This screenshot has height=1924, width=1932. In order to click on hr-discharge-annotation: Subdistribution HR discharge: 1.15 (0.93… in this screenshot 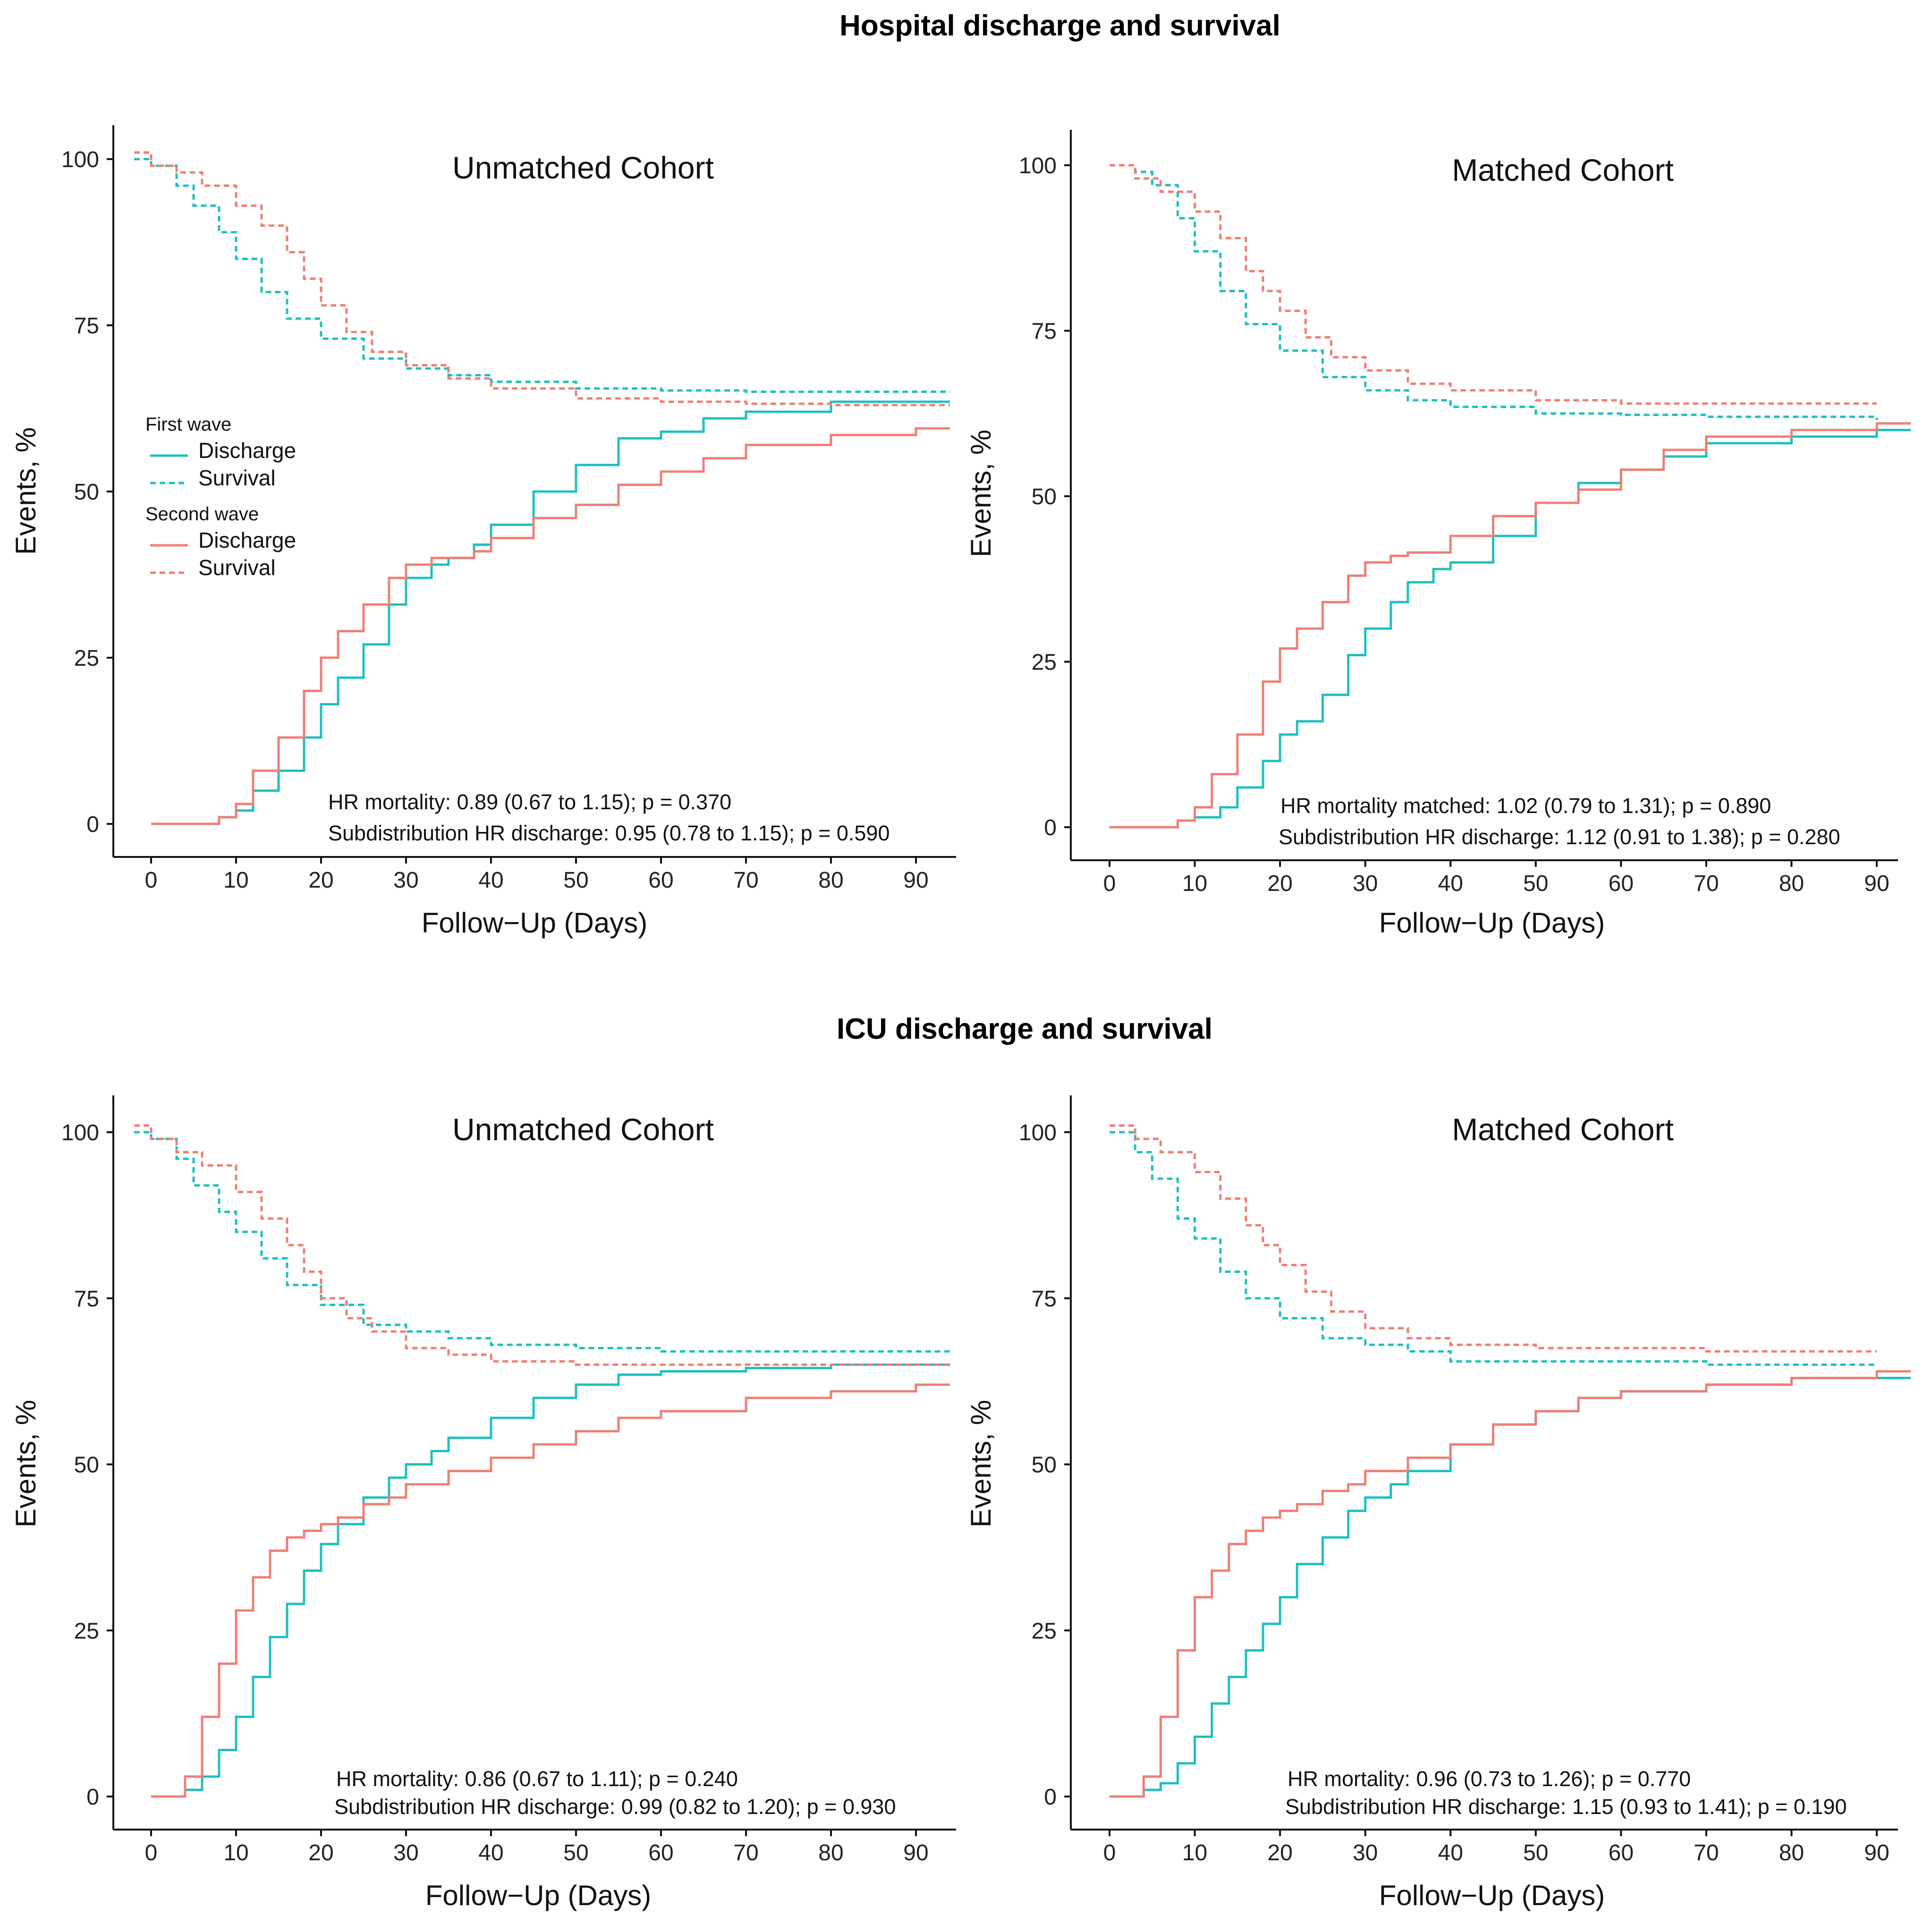, I will do `click(1566, 1807)`.